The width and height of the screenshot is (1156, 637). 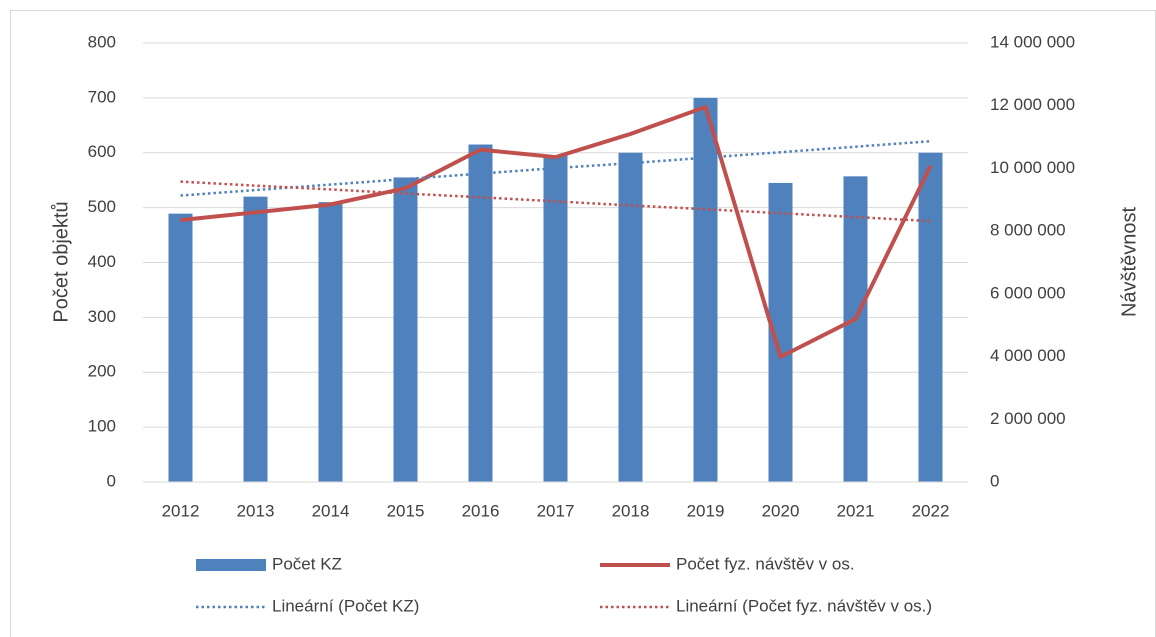 What do you see at coordinates (111, 480) in the screenshot?
I see `y-tick-label: 0` at bounding box center [111, 480].